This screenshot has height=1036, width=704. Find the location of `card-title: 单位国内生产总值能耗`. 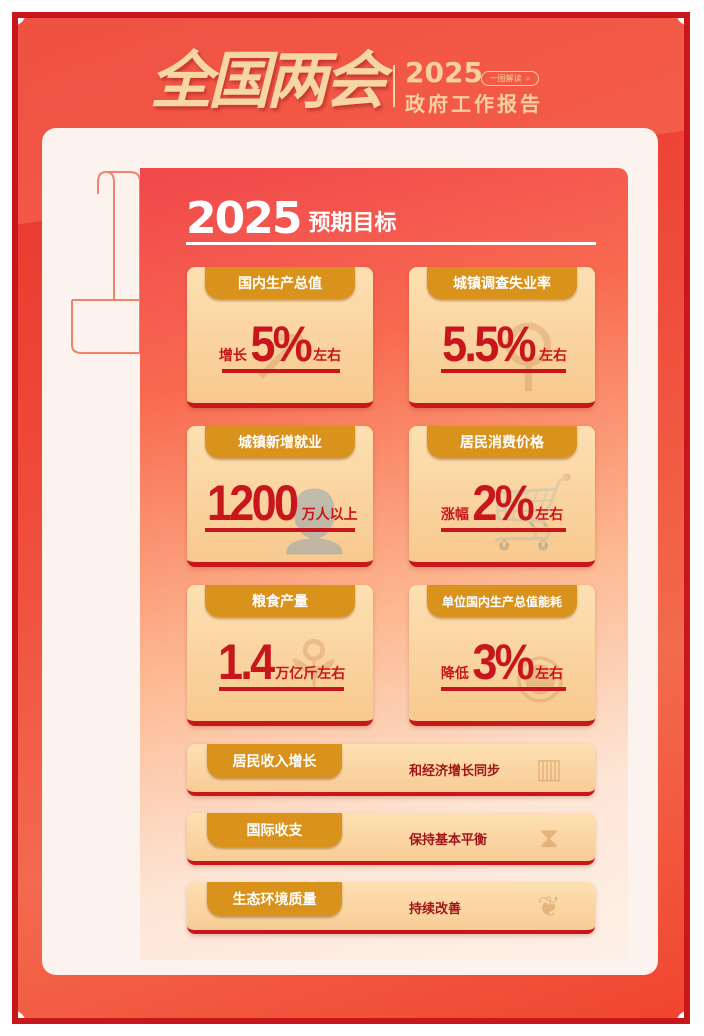

card-title: 单位国内生产总值能耗 is located at coordinates (502, 601).